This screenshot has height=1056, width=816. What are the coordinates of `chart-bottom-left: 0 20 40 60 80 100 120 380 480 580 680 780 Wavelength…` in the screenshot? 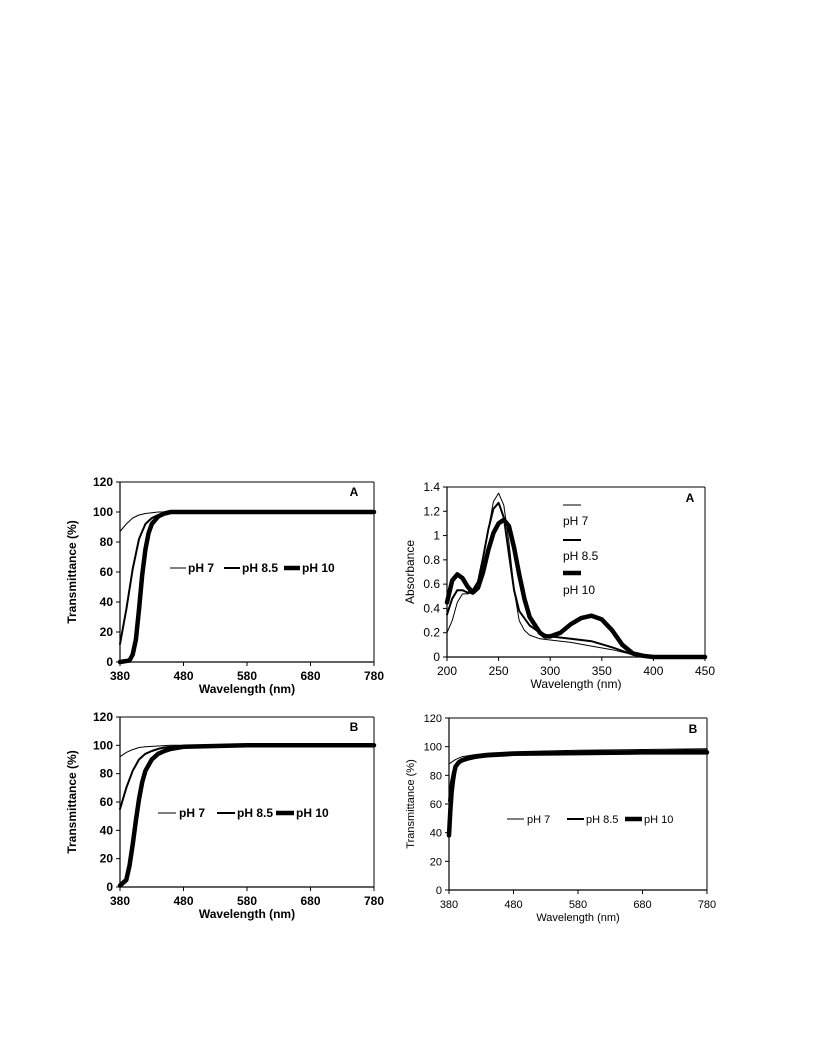 It's located at (224, 820).